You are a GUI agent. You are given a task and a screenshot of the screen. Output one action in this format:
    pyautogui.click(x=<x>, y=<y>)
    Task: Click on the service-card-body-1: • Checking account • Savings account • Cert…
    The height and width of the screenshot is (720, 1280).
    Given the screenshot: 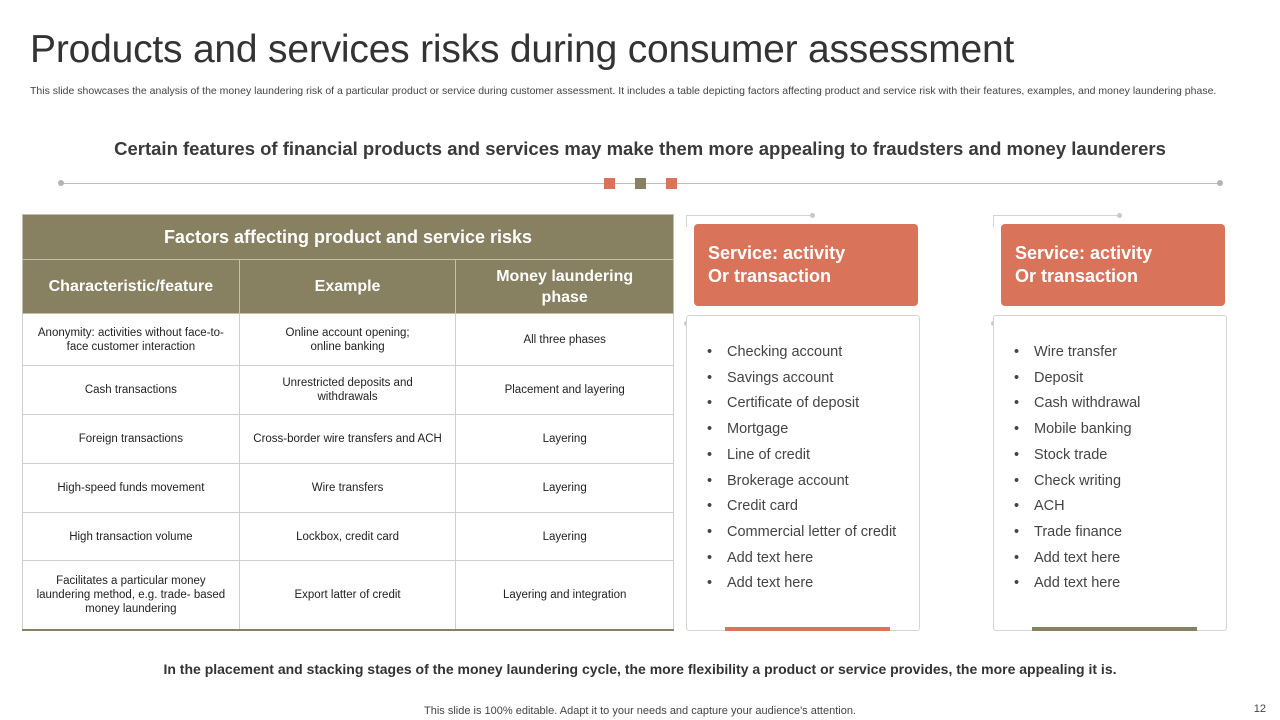 What is the action you would take?
    pyautogui.click(x=803, y=473)
    